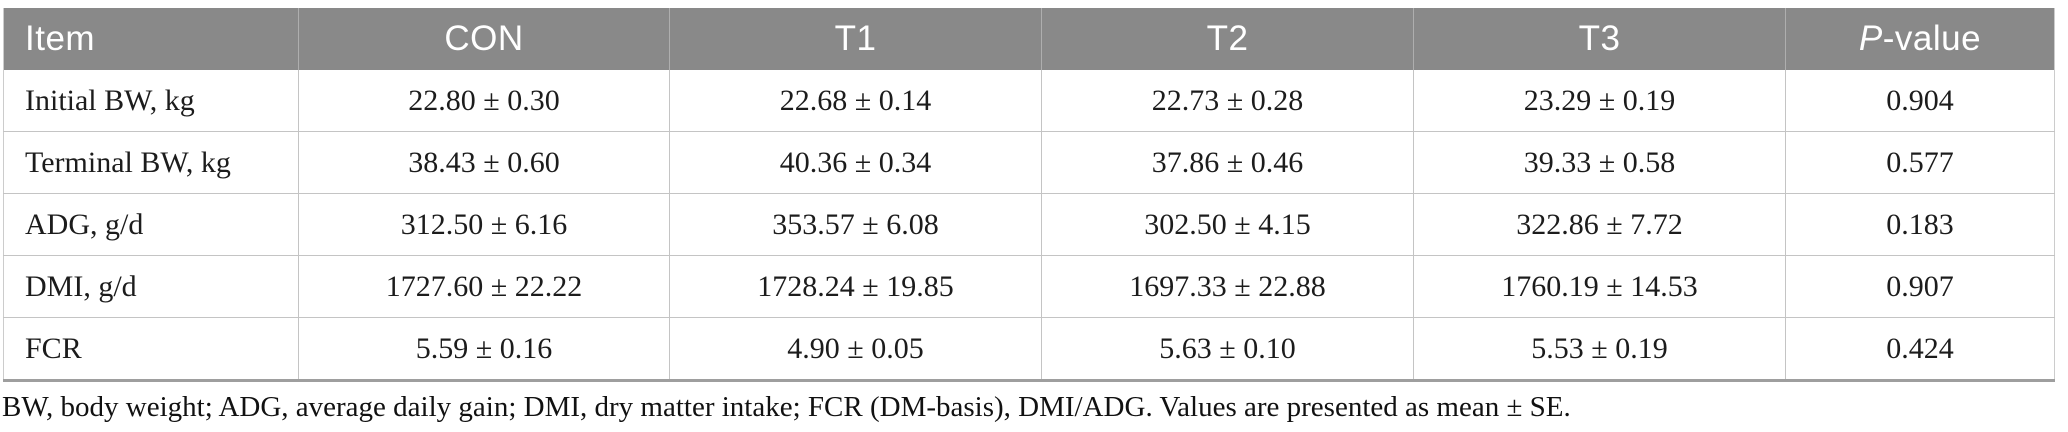 The height and width of the screenshot is (432, 2068). What do you see at coordinates (855, 162) in the screenshot?
I see `cell-terminal-bw-t1: 40.36 ± 0.34` at bounding box center [855, 162].